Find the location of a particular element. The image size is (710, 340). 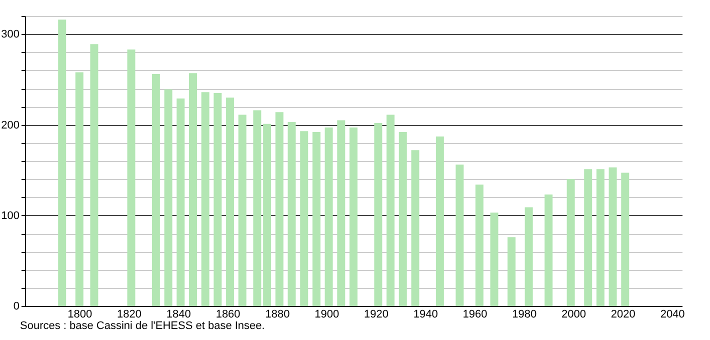

x-tick-label: 1940 is located at coordinates (425, 314).